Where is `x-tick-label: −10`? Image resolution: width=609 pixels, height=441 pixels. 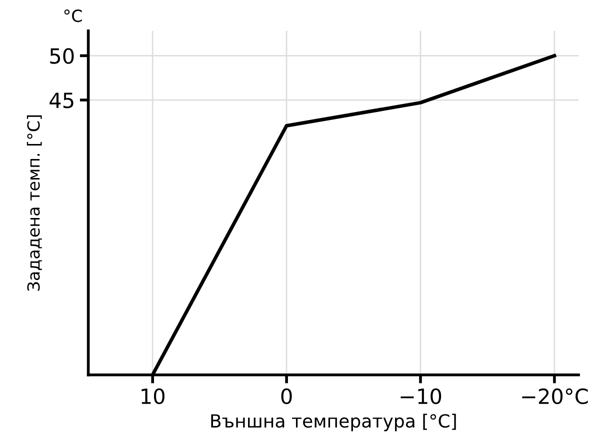
x-tick-label: −10 is located at coordinates (421, 396).